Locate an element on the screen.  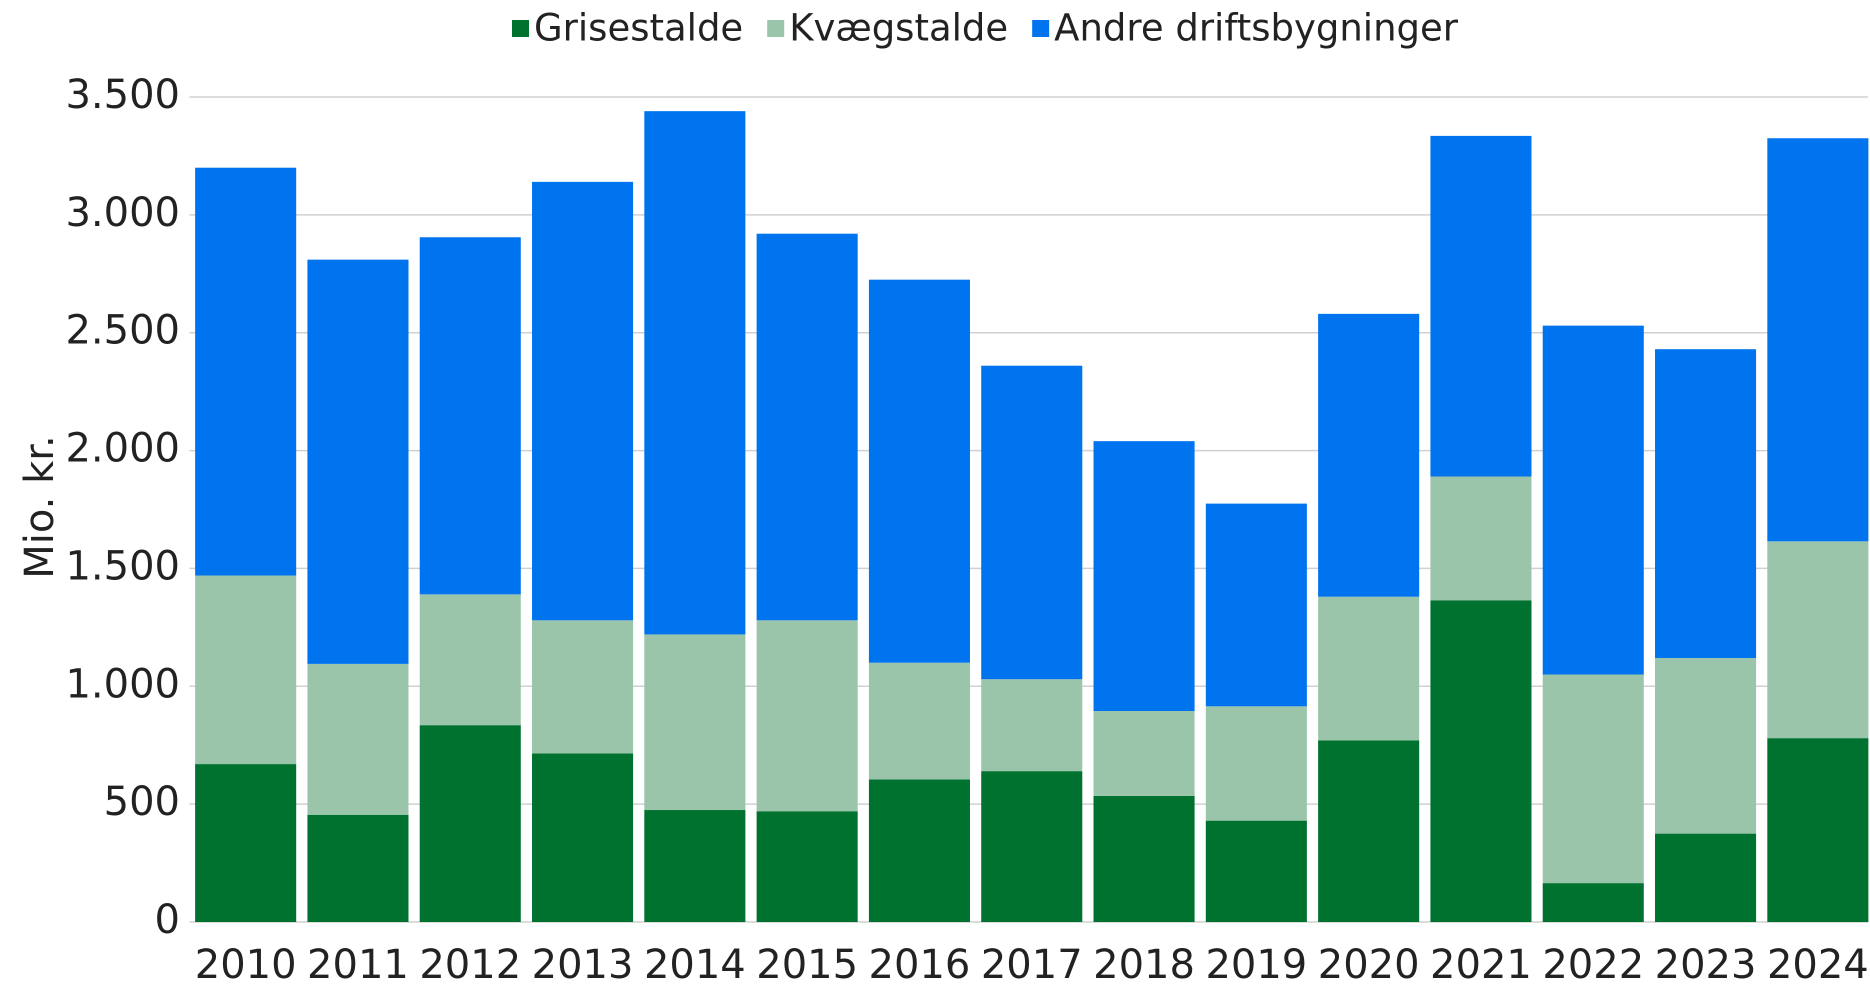
y-tick-label: 2.000 is located at coordinates (122, 449).